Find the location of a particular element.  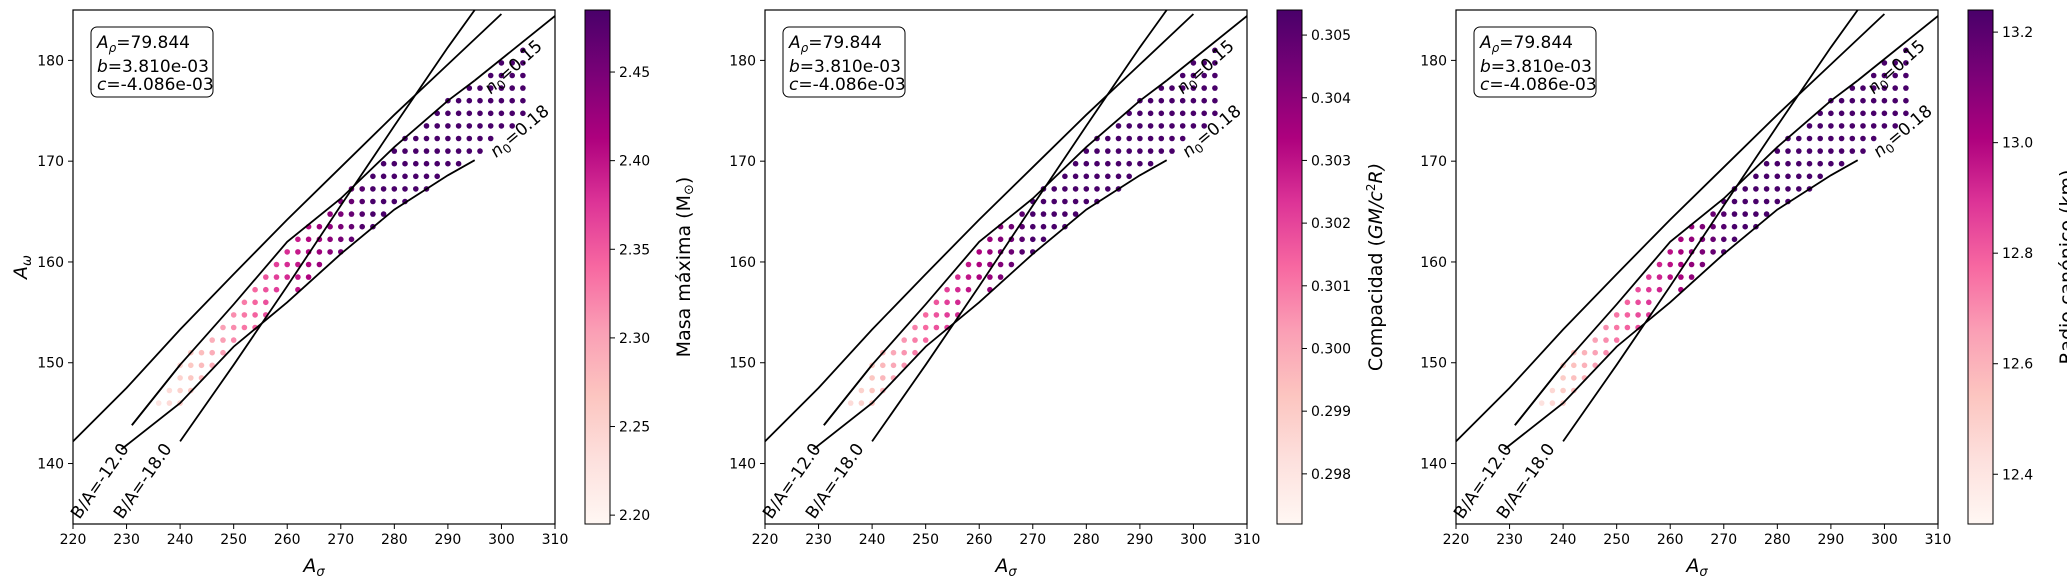

y-tick-label: 150 is located at coordinates (50, 364).